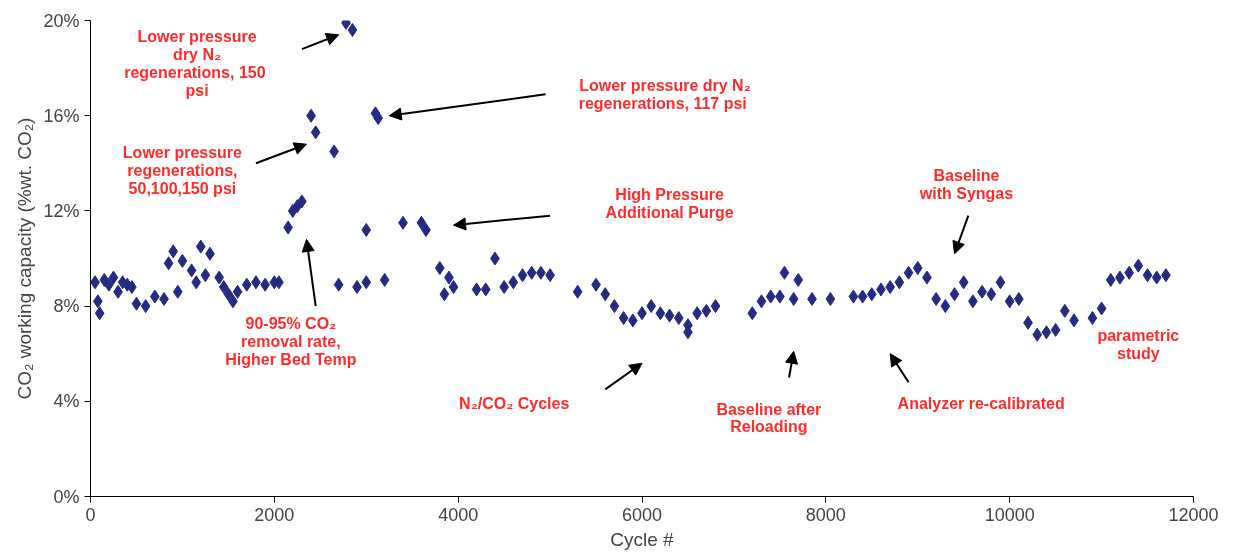  Describe the element at coordinates (182, 170) in the screenshot. I see `annotation: Lower pressure regenerations, 50,100,150 psi` at that location.